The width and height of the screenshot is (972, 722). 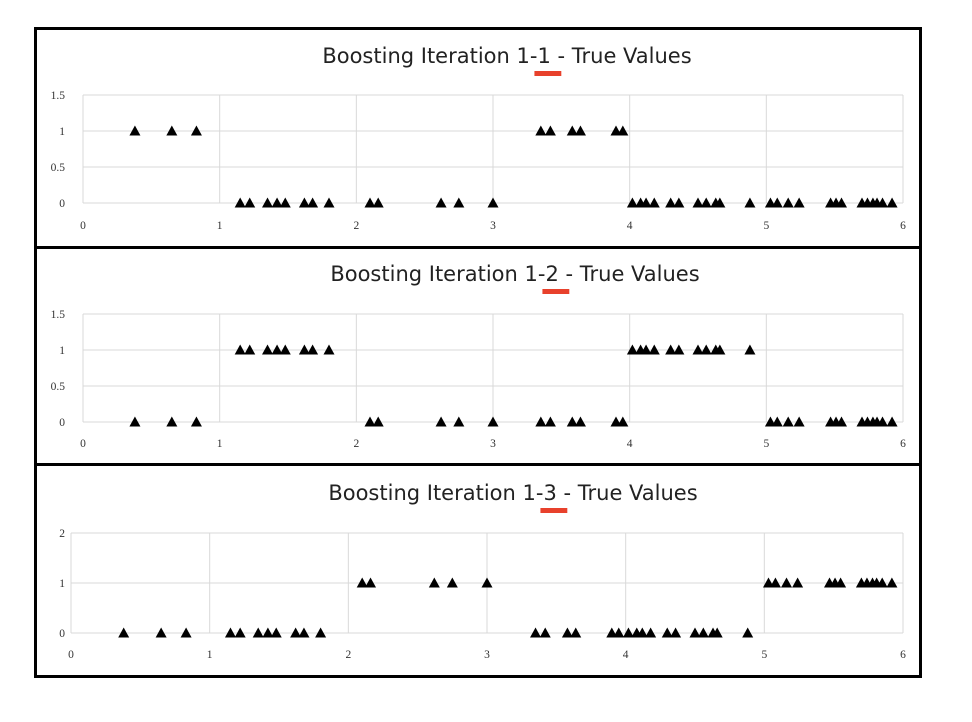 I want to click on y-tick-label: 1.5, so click(x=58, y=315).